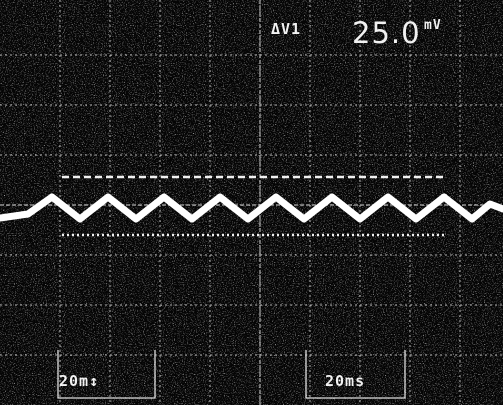 This screenshot has width=503, height=405. I want to click on delta-v-label: ΔV1, so click(286, 29).